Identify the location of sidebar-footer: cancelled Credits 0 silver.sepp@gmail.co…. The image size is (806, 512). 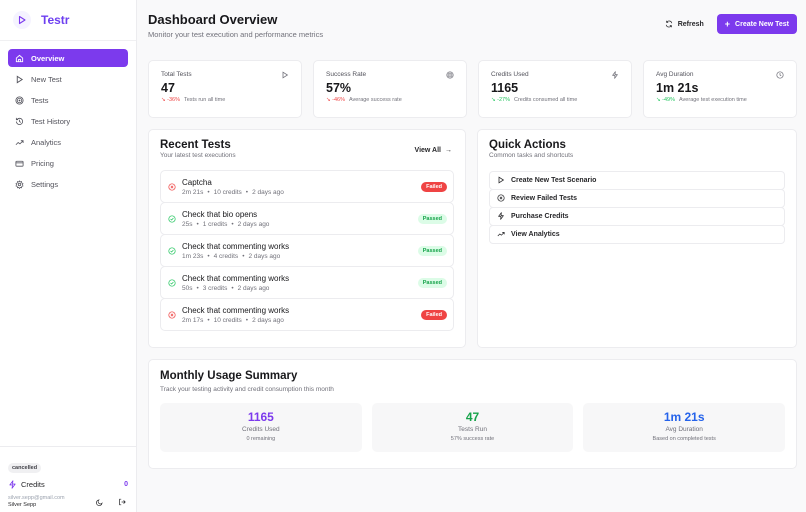
(68, 479).